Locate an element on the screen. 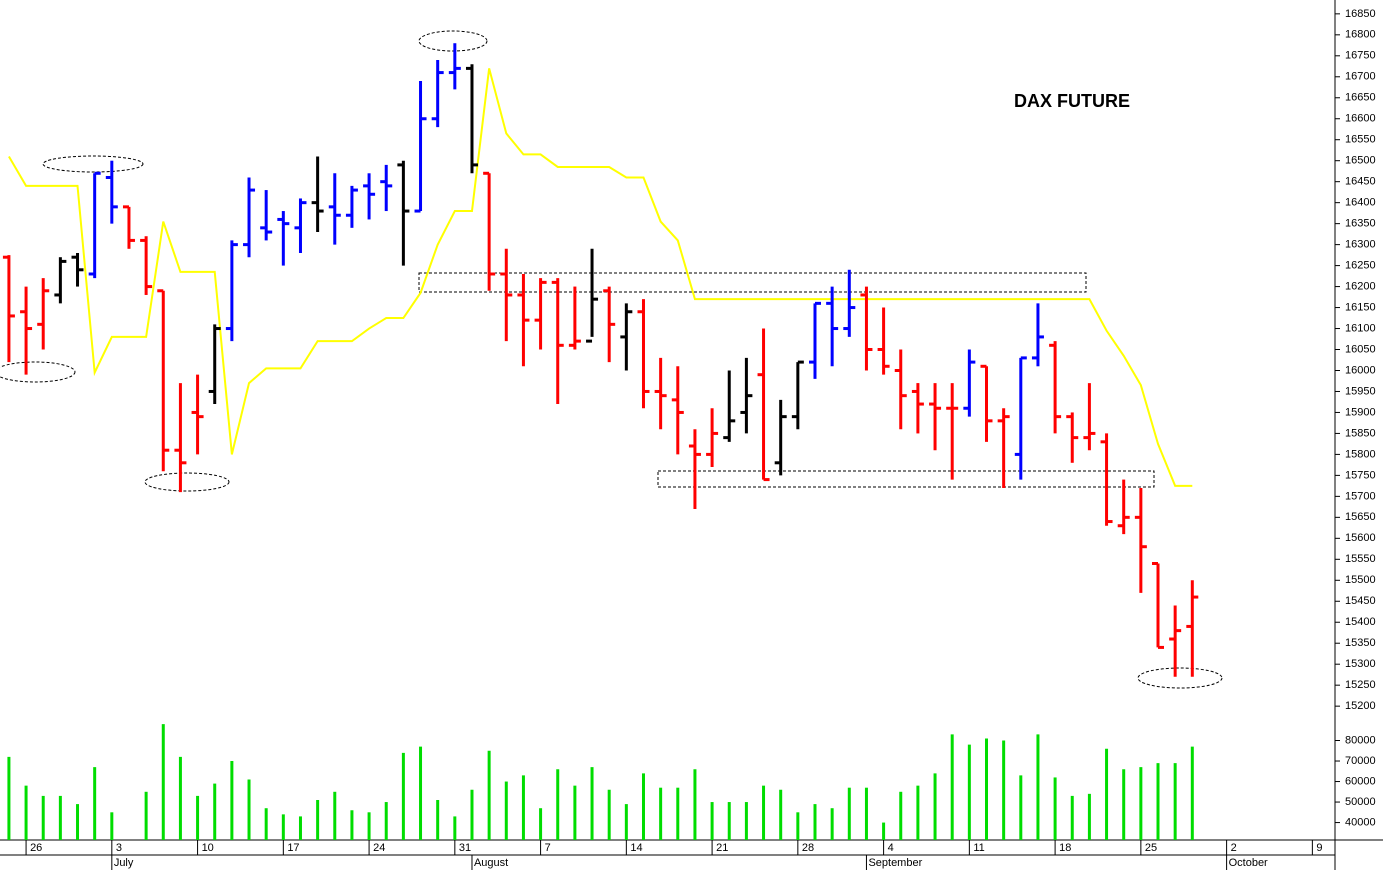 This screenshot has width=1383, height=870. y-tick-label: 15450 is located at coordinates (1360, 601).